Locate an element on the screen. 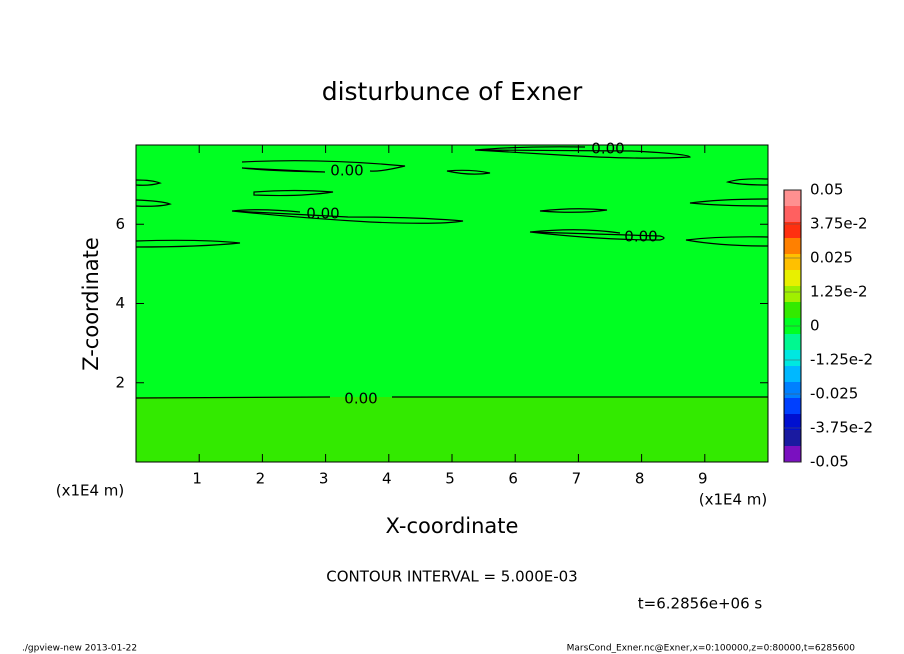 This screenshot has height=654, width=904. colorbar-label: 0 is located at coordinates (815, 326).